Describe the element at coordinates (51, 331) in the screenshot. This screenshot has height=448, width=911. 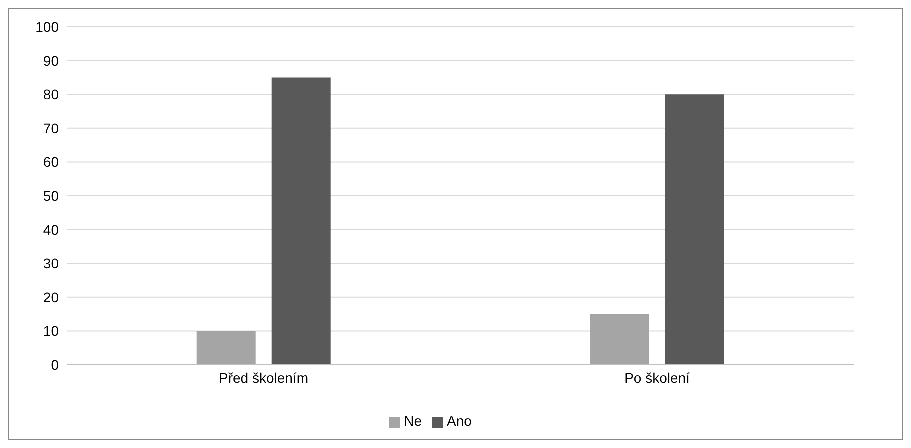
I see `y-tick-label: 10` at that location.